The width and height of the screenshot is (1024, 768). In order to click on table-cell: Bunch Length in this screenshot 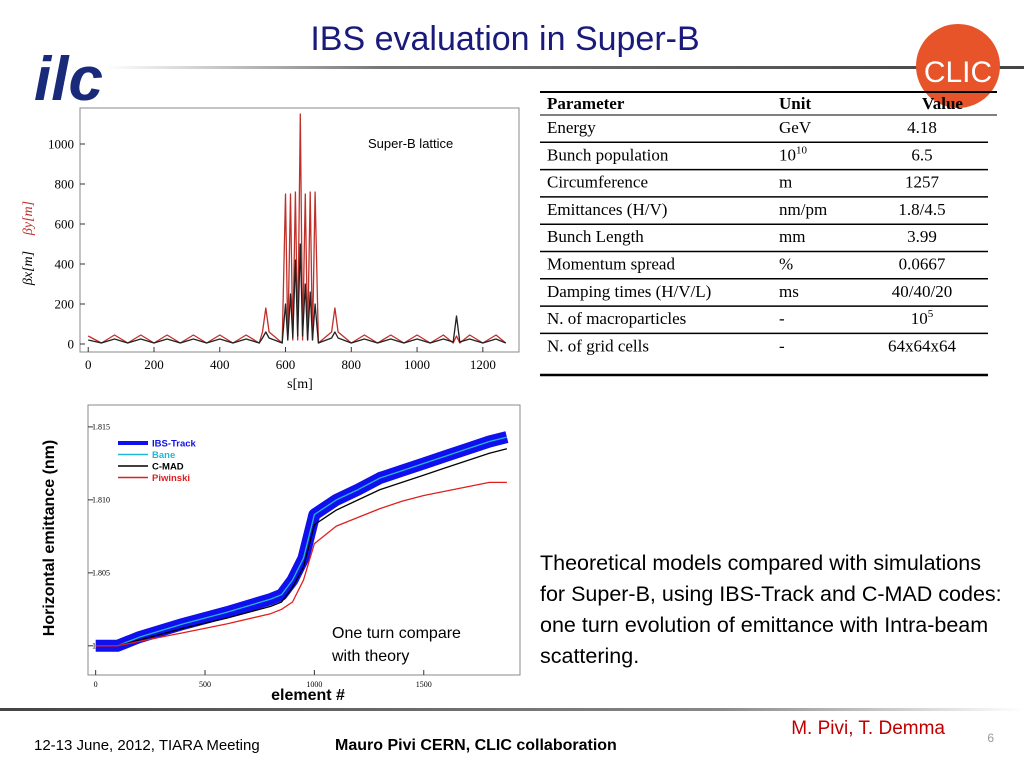, I will do `click(595, 236)`.